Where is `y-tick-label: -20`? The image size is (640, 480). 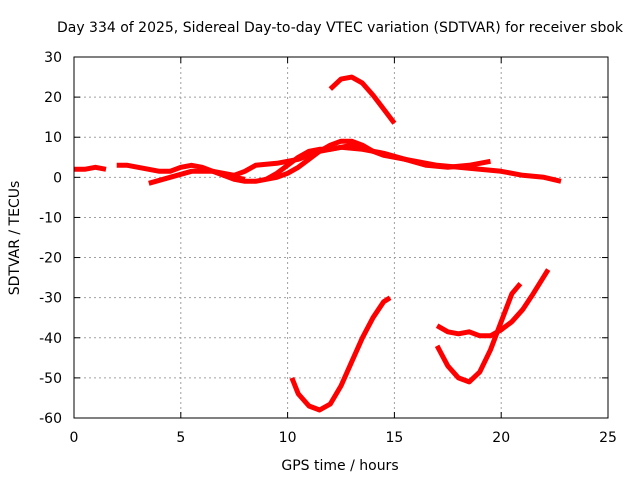
y-tick-label: -20 is located at coordinates (50, 259).